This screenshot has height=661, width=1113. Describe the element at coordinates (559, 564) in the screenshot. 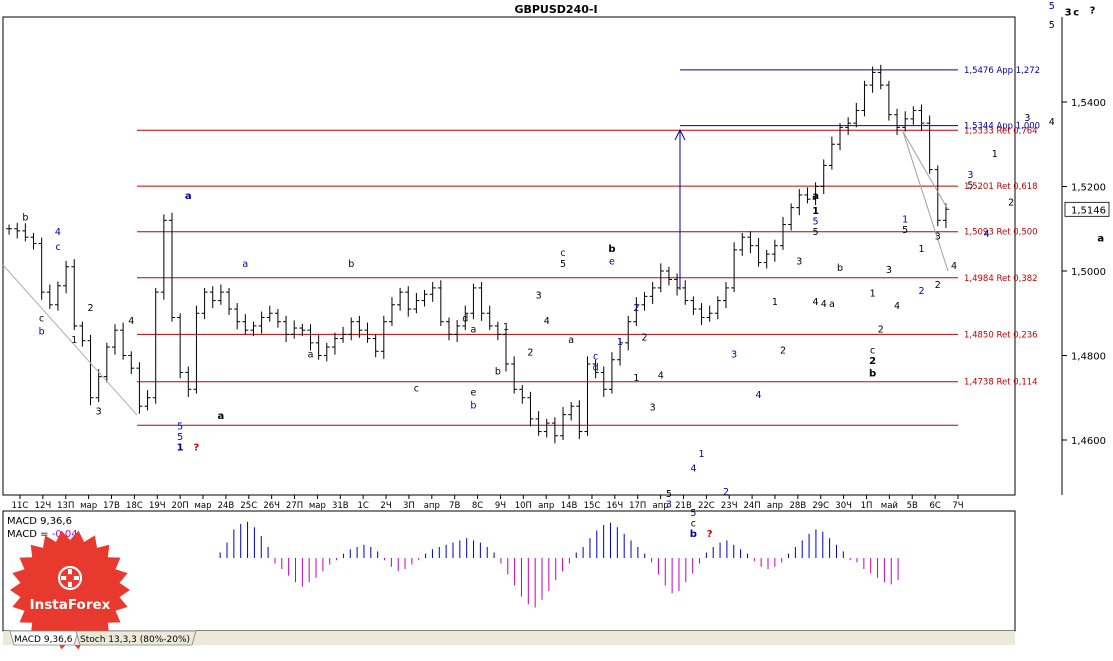

I see `macd-histogram` at that location.